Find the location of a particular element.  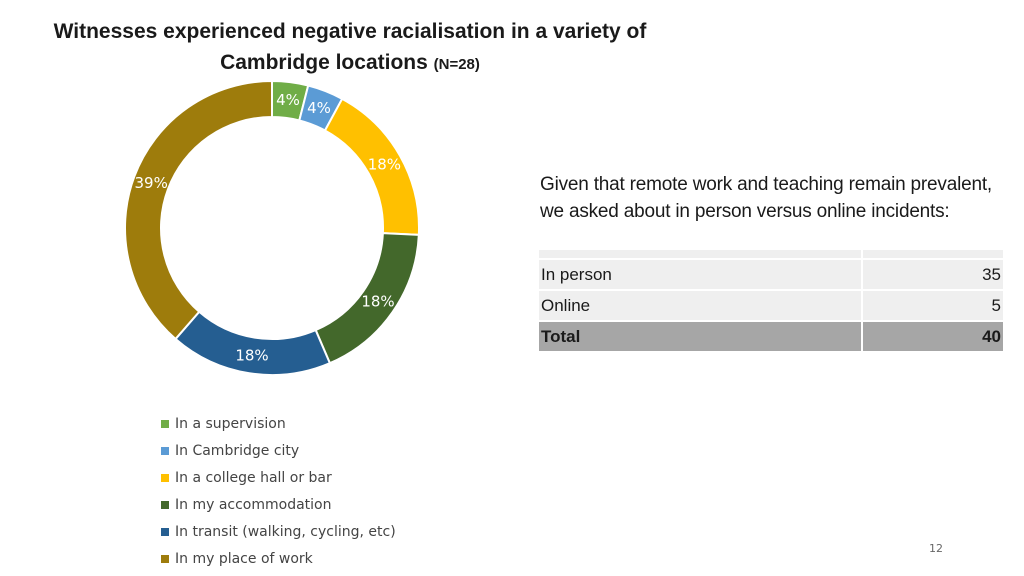

table-cell-total-value: 40 is located at coordinates (933, 337).